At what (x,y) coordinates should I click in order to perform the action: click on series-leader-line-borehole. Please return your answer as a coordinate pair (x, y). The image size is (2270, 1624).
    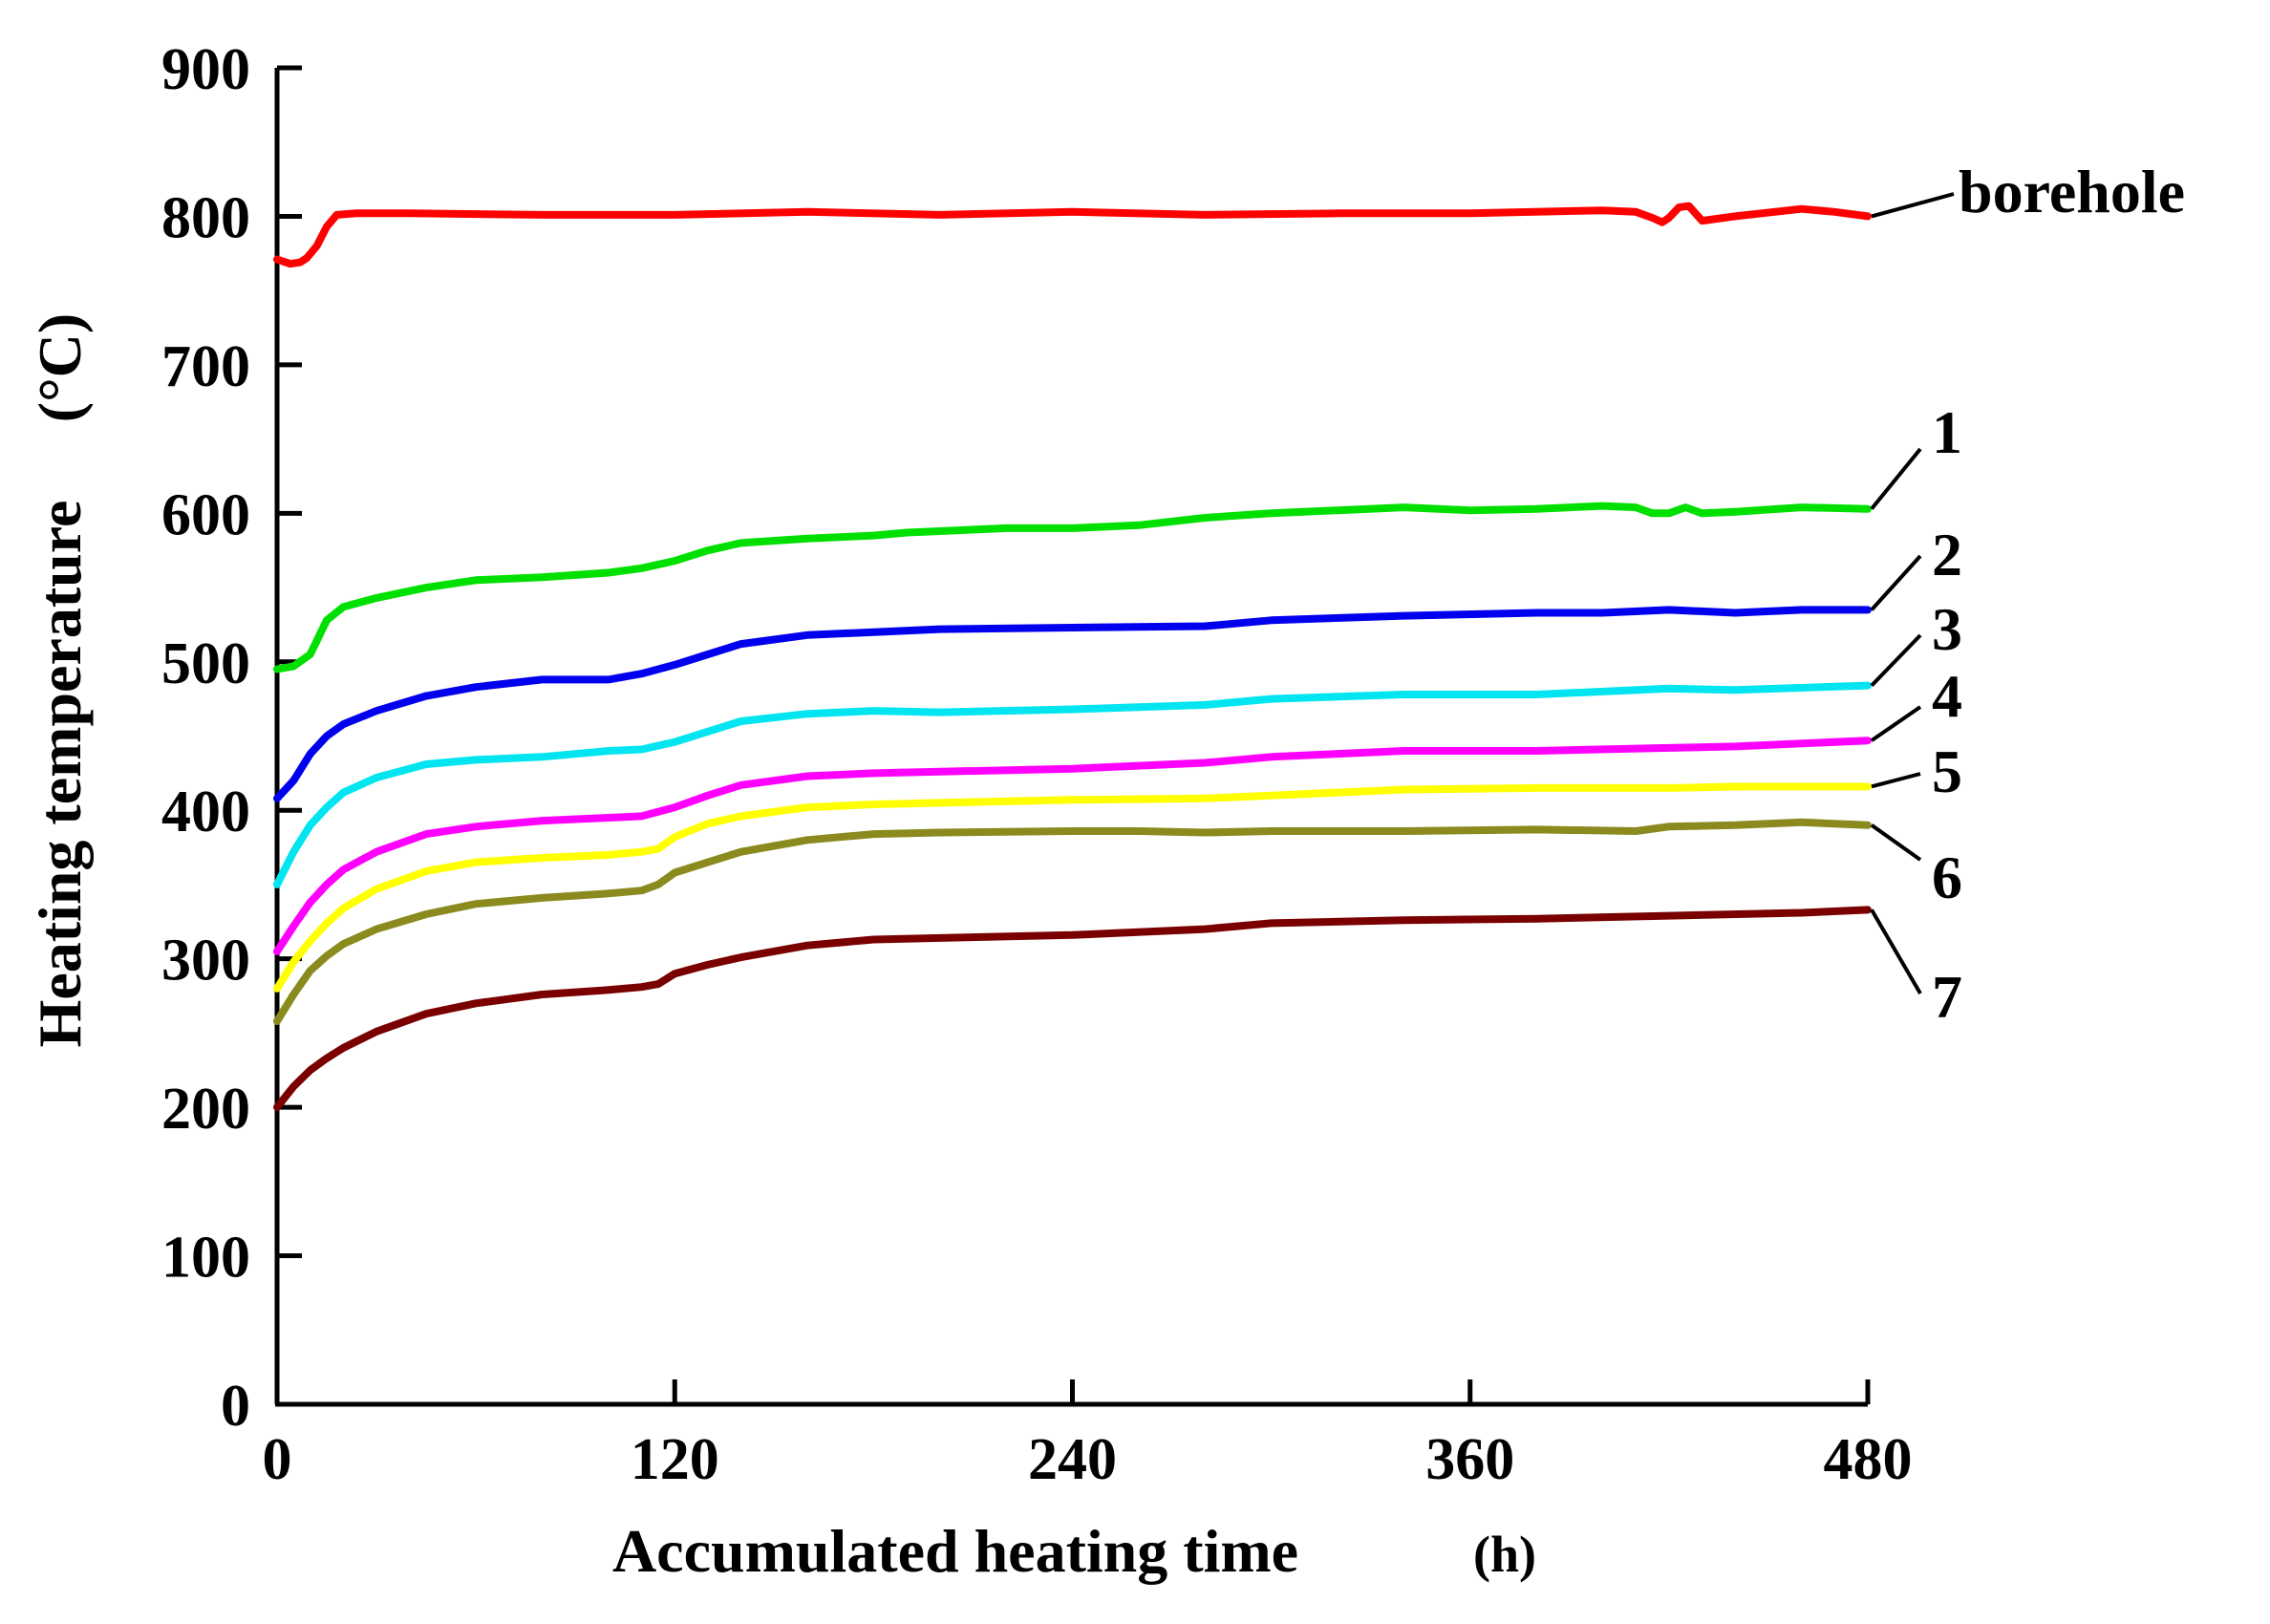
    Looking at the image, I should click on (1913, 206).